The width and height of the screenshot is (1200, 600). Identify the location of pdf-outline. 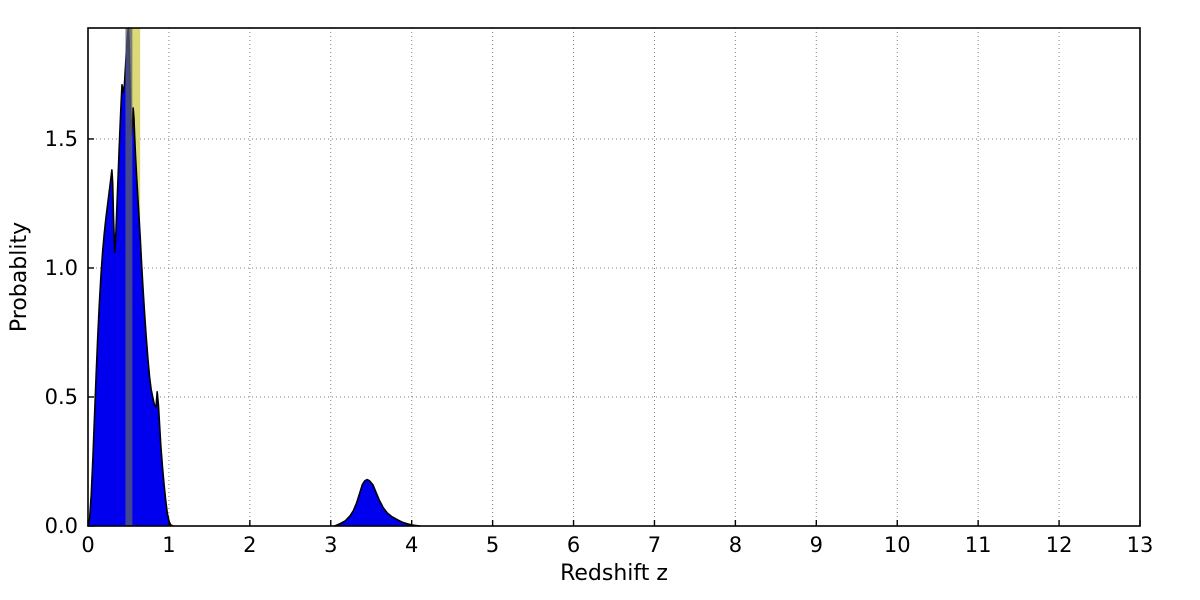
(377, 502).